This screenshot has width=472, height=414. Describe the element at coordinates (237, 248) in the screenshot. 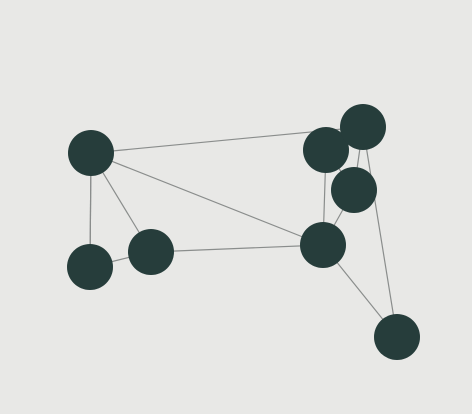

I see `edge-n3-n8` at that location.